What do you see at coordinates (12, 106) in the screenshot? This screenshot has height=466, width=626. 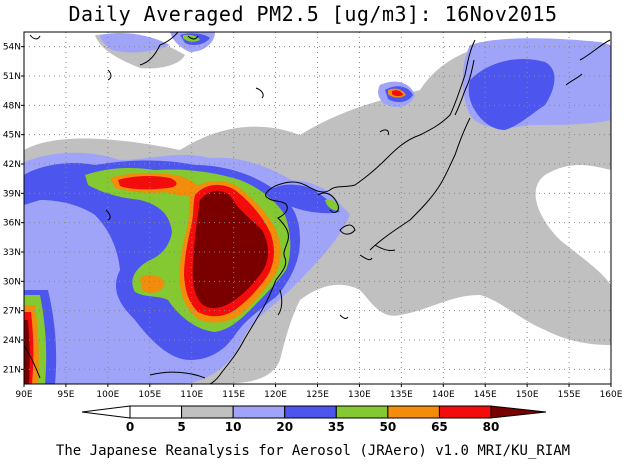 I see `lat-tick-label: 48N` at bounding box center [12, 106].